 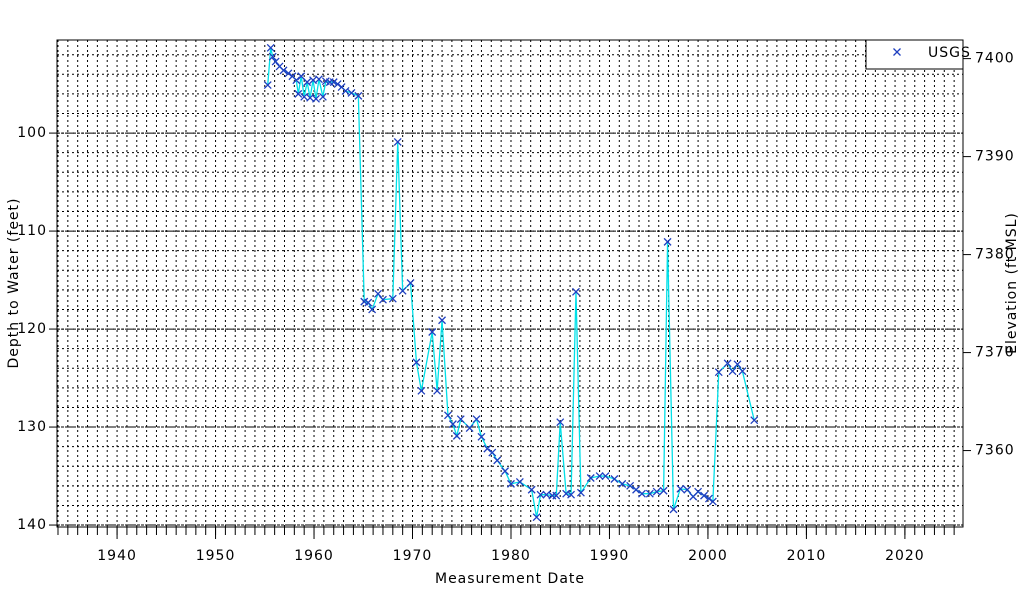 What do you see at coordinates (949, 53) in the screenshot?
I see `legend-label: USGS` at bounding box center [949, 53].